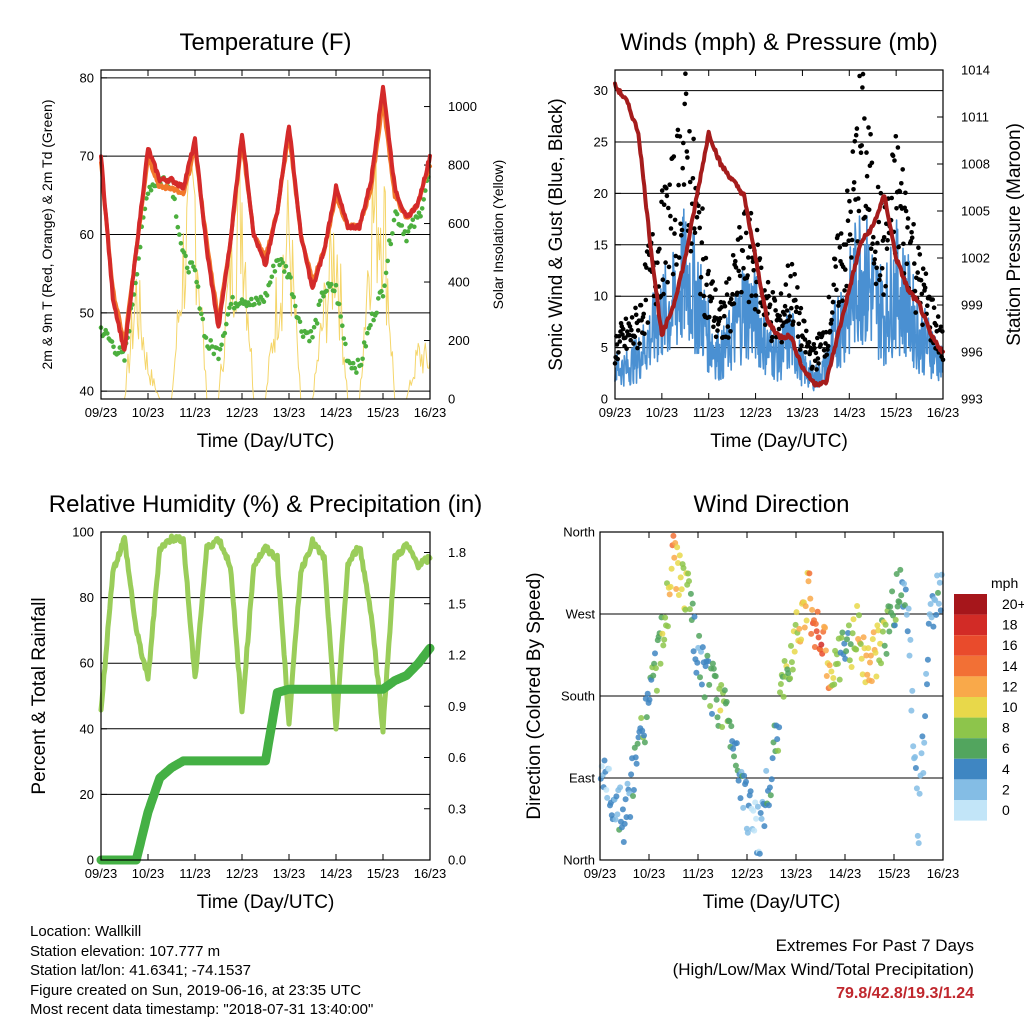 This screenshot has height=1024, width=1024. I want to click on y-tick-label: 5, so click(604, 347).